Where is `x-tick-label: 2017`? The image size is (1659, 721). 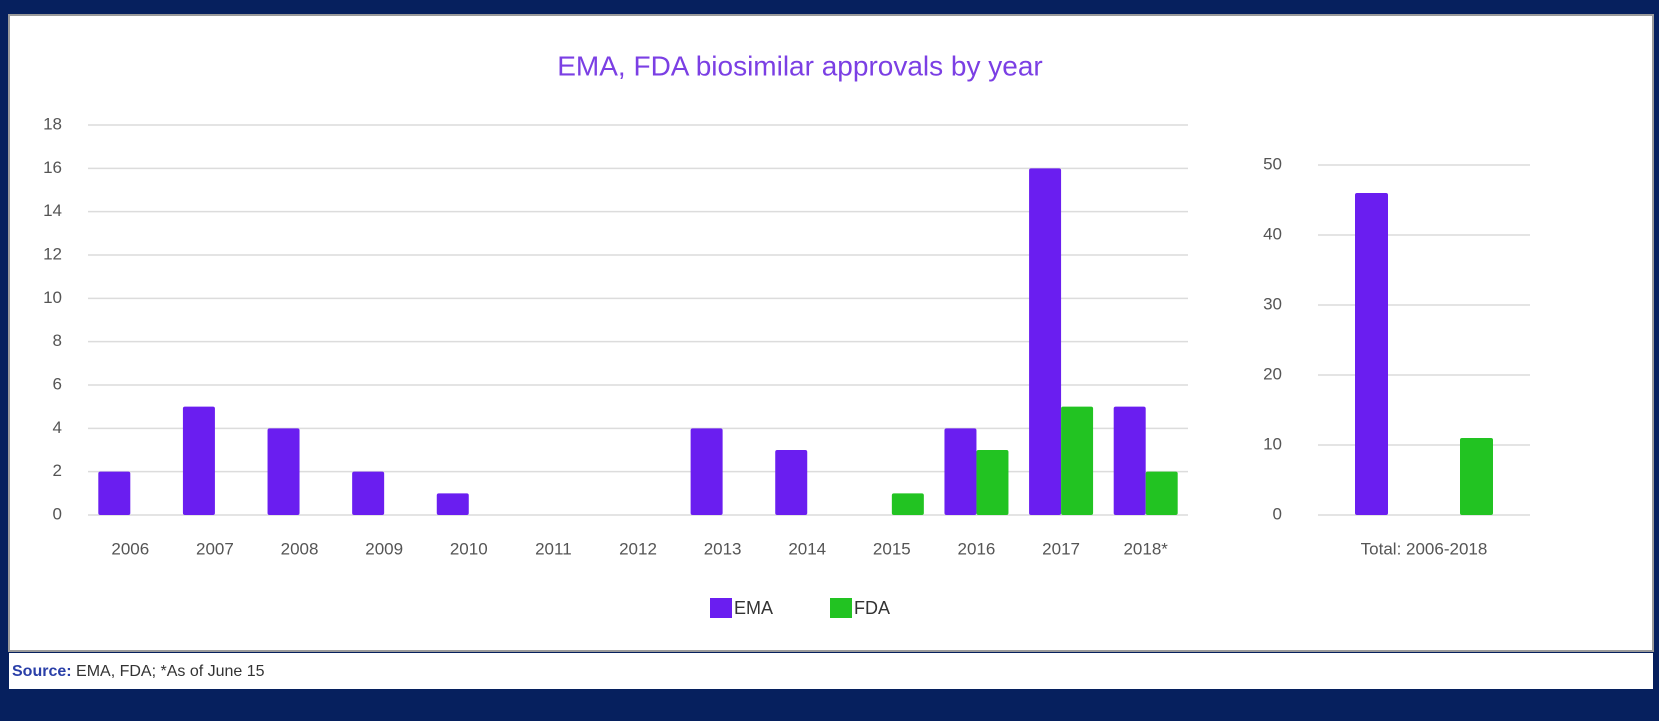 x-tick-label: 2017 is located at coordinates (1061, 548).